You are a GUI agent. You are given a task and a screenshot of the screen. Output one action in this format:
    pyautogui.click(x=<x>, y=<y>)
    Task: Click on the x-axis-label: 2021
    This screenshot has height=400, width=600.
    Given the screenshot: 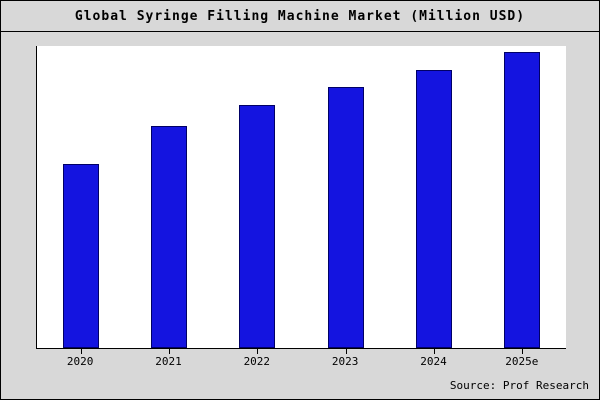 What is the action you would take?
    pyautogui.click(x=168, y=361)
    